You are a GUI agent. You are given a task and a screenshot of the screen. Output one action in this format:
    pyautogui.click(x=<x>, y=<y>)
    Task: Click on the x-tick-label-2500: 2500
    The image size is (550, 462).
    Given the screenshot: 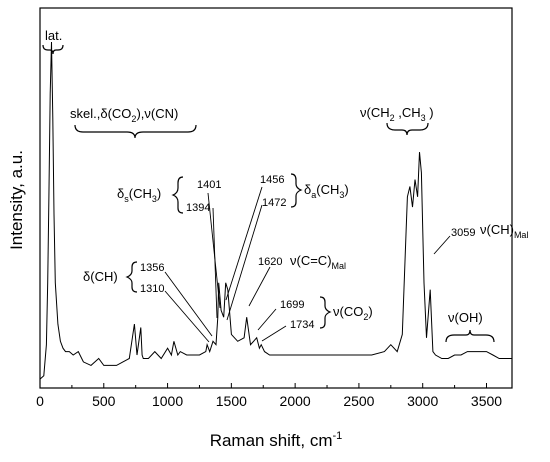 What is the action you would take?
    pyautogui.click(x=358, y=401)
    